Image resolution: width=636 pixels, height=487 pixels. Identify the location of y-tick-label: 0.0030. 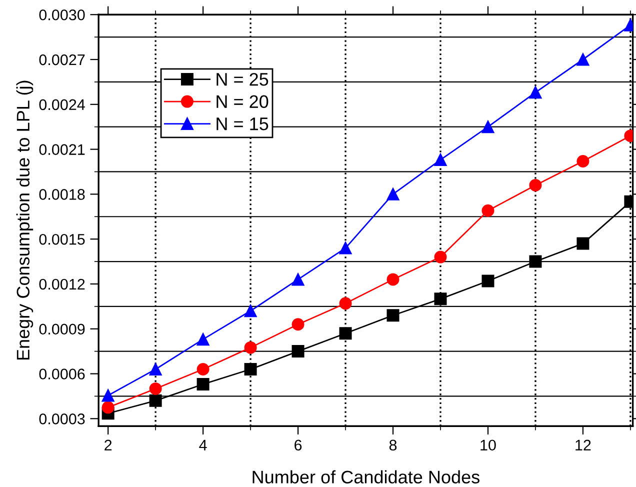
(62, 14).